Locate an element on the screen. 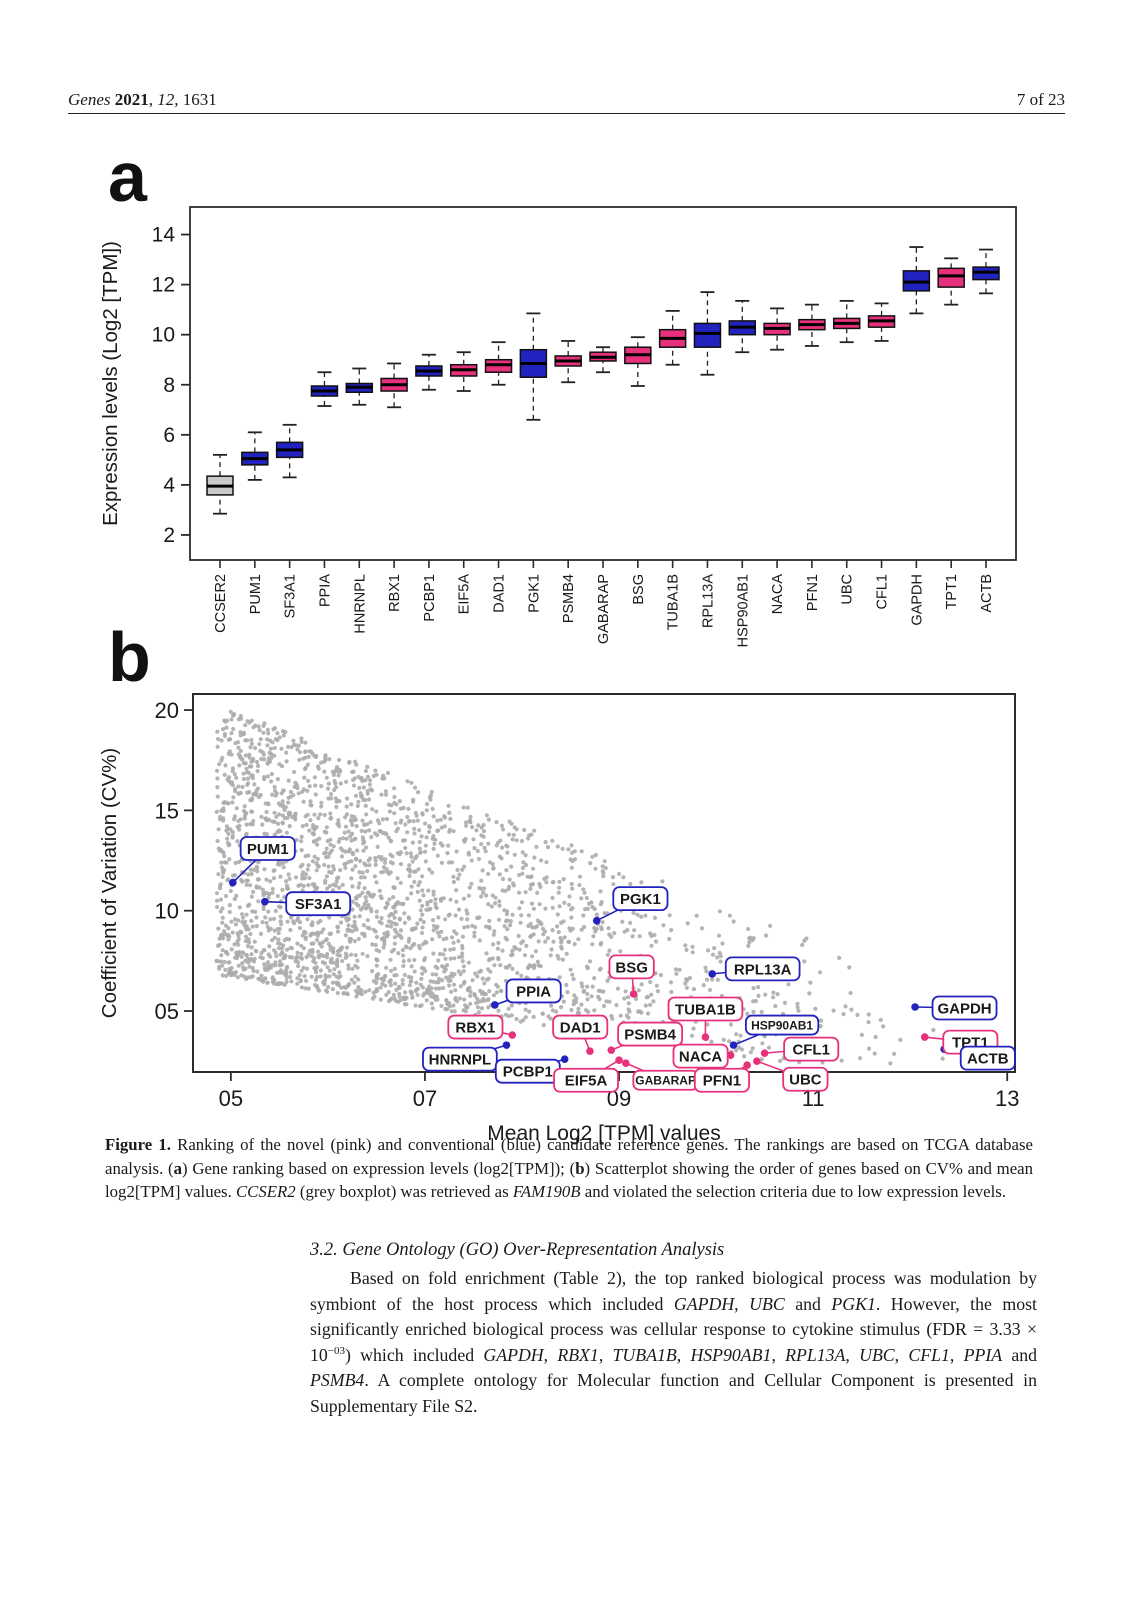  x-tick-label: PSMB4 is located at coordinates (569, 598).